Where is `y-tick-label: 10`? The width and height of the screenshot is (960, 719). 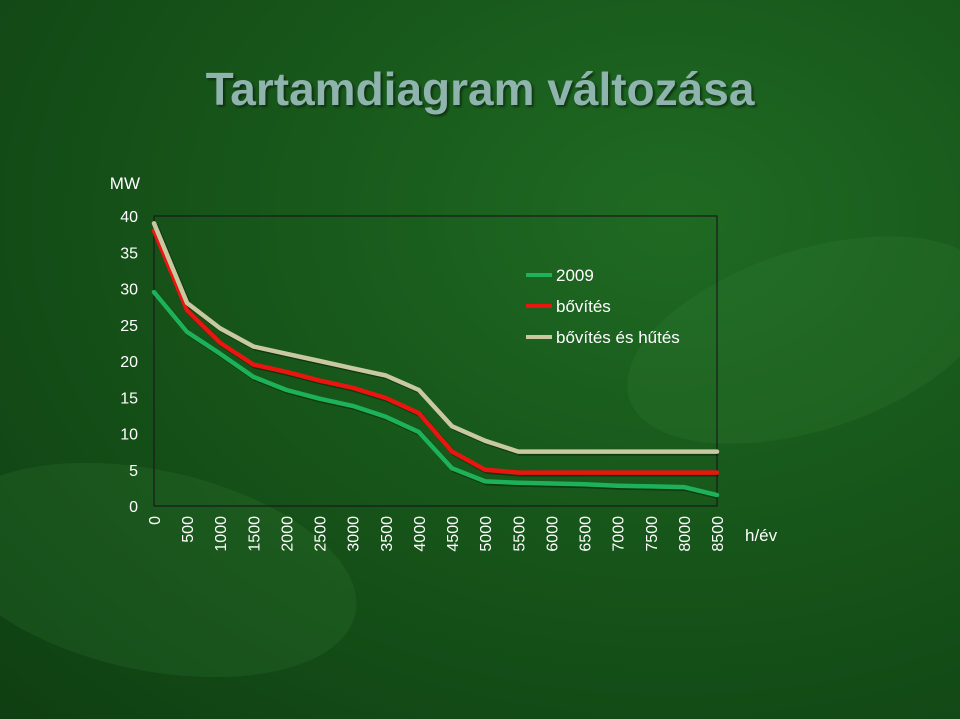 y-tick-label: 10 is located at coordinates (129, 435).